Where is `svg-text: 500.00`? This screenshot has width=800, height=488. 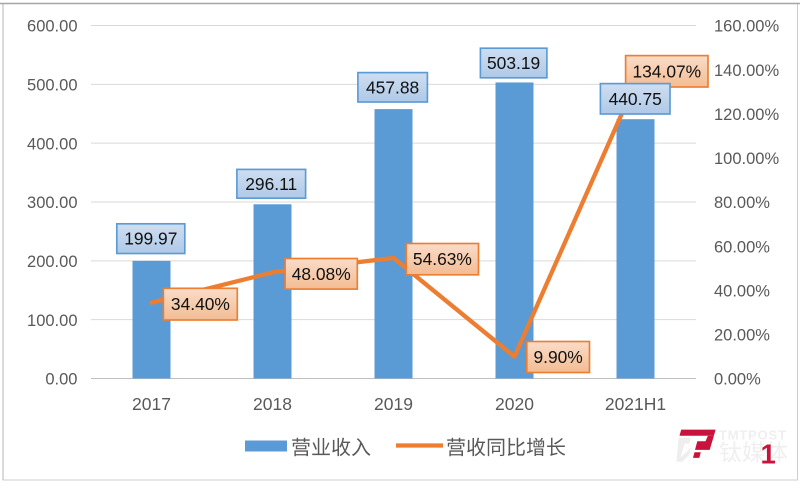 svg-text: 500.00 is located at coordinates (52, 86).